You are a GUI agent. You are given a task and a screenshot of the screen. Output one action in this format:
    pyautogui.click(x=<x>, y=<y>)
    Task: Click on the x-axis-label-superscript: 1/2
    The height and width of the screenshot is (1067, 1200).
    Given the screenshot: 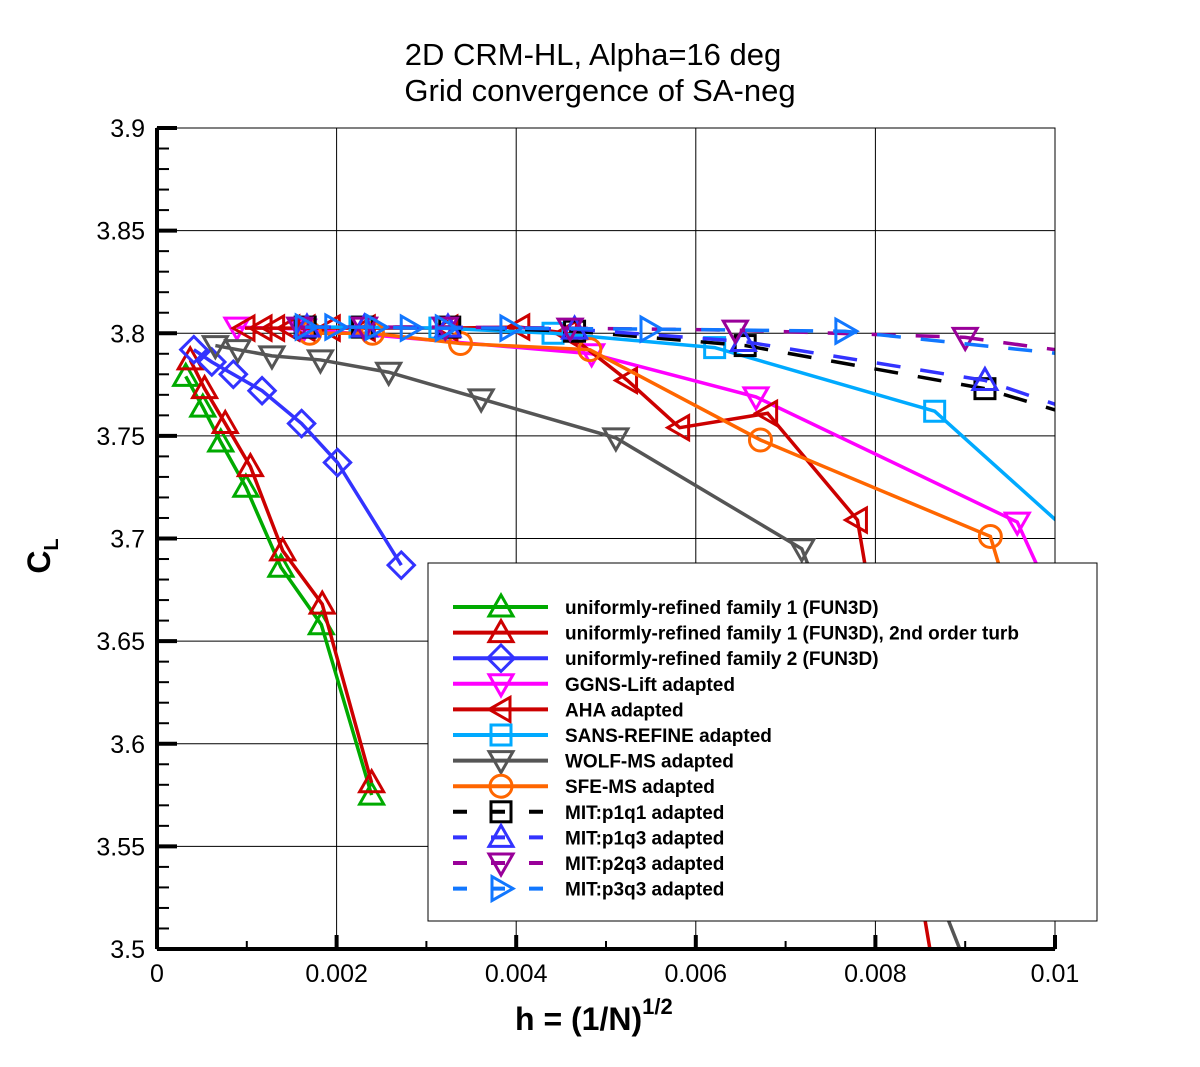 What is the action you would take?
    pyautogui.click(x=657, y=1006)
    